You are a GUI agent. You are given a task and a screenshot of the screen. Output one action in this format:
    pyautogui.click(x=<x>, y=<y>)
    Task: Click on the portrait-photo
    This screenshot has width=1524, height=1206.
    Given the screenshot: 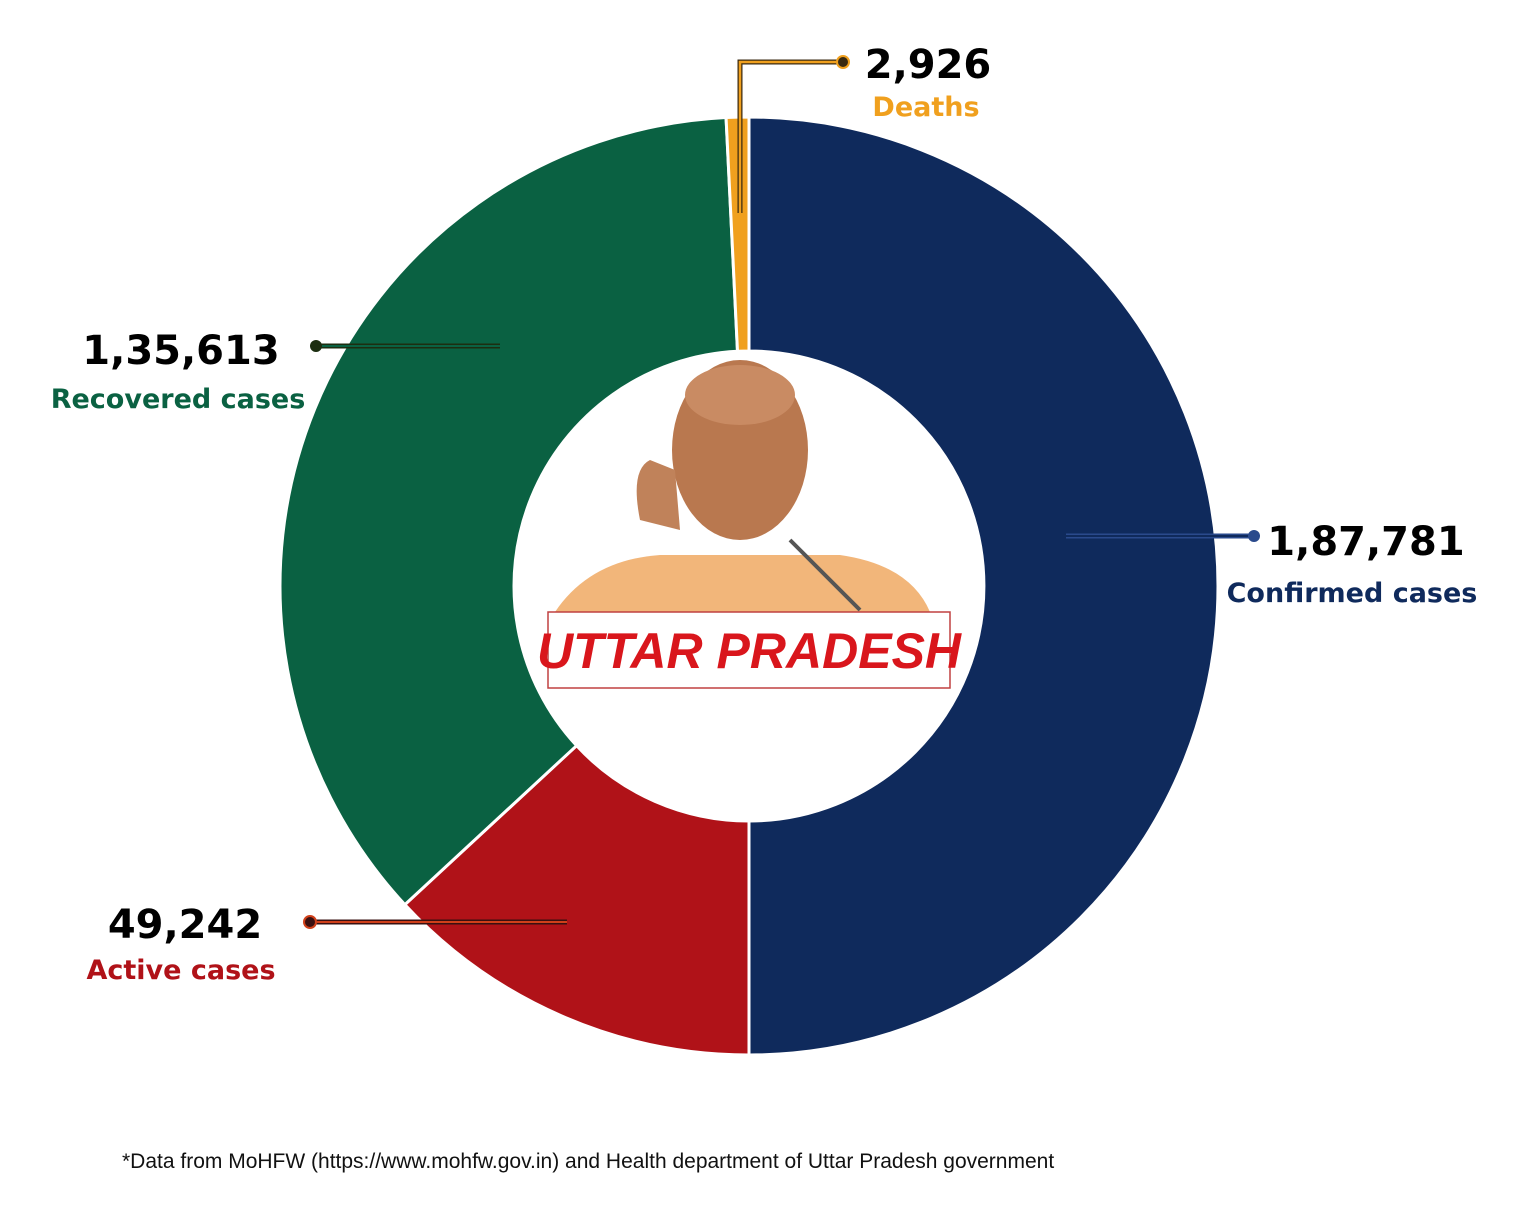 What is the action you would take?
    pyautogui.click(x=742, y=486)
    